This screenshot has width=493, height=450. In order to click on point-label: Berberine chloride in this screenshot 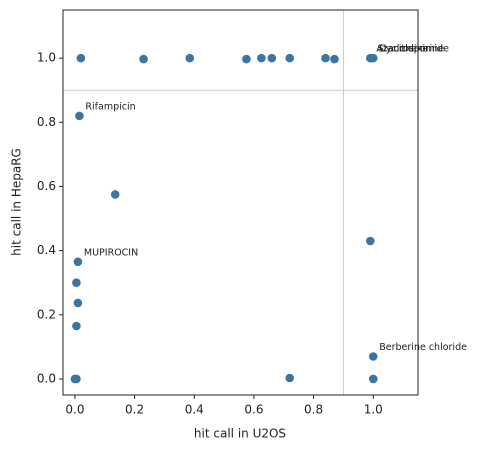, I will do `click(423, 347)`.